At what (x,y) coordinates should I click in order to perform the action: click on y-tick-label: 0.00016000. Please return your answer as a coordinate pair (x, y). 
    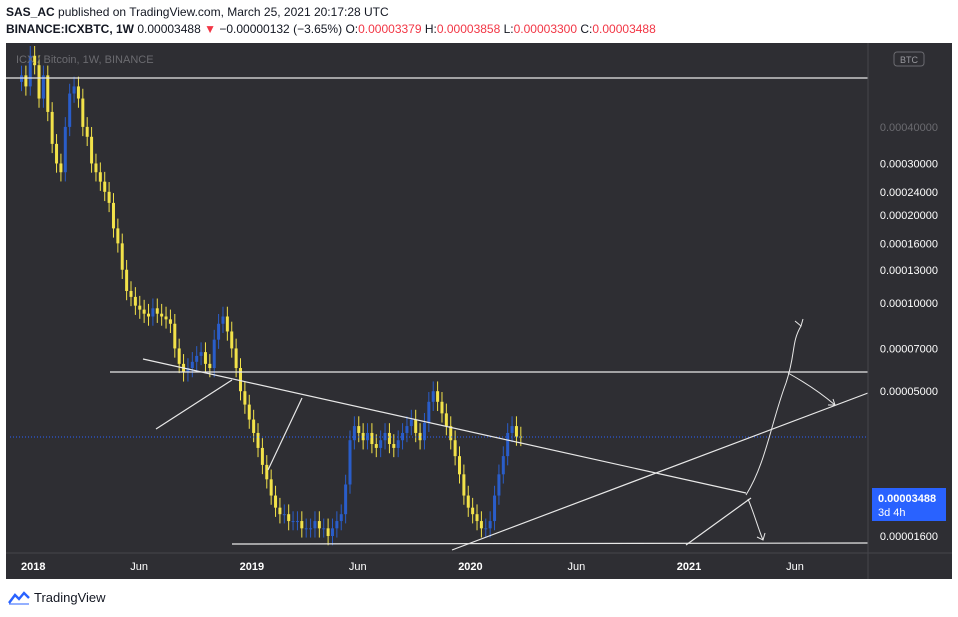
    Looking at the image, I should click on (909, 244).